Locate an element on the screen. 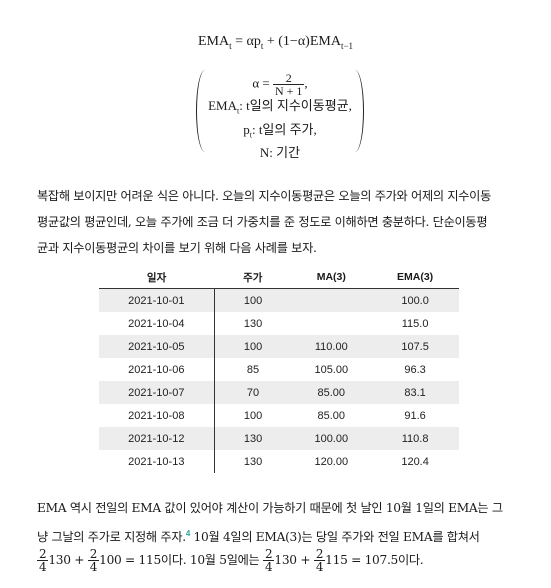 Image resolution: width=551 pixels, height=588 pixels. table-row: 2021-10-12 130 100.00 110.8 is located at coordinates (279, 438).